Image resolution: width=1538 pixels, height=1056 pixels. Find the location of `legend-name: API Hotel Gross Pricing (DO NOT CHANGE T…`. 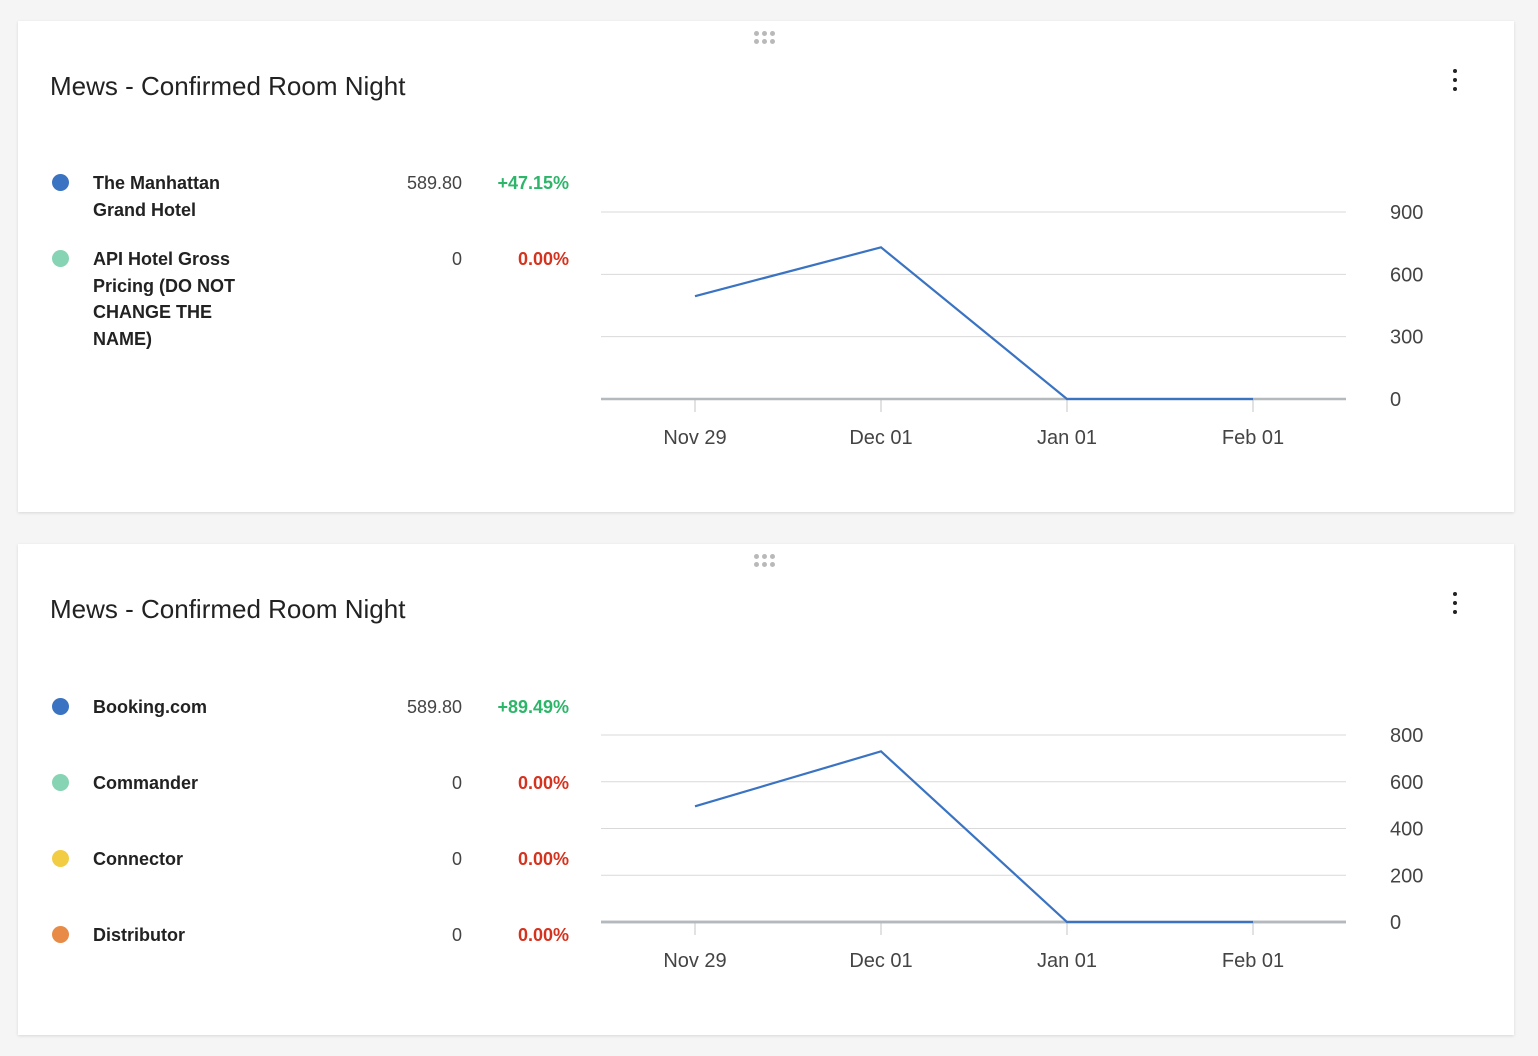

legend-name: API Hotel Gross Pricing (DO NOT CHANGE T… is located at coordinates (164, 299).